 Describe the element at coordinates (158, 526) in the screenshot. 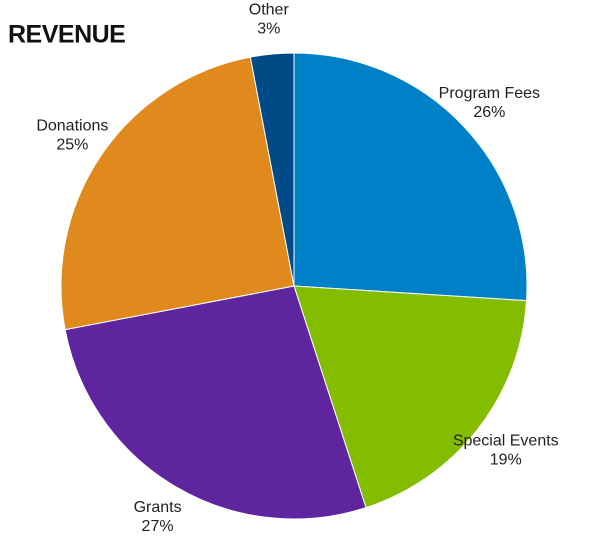

I see `slice-value-label: 27%` at that location.